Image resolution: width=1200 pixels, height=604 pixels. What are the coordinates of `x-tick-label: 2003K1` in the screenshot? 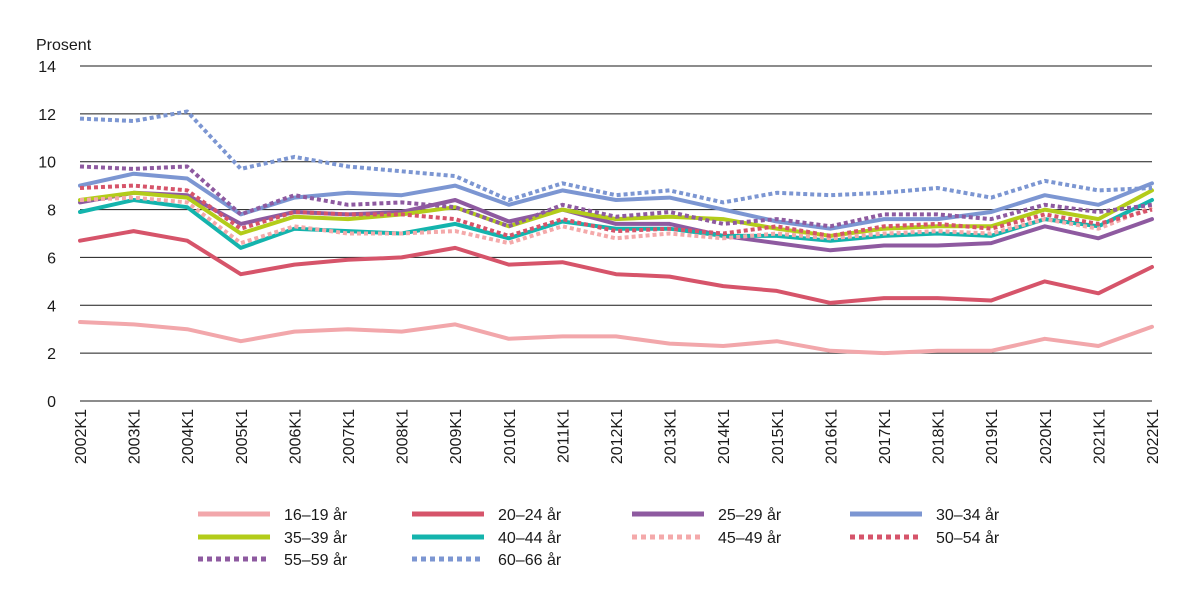 It's located at (135, 436).